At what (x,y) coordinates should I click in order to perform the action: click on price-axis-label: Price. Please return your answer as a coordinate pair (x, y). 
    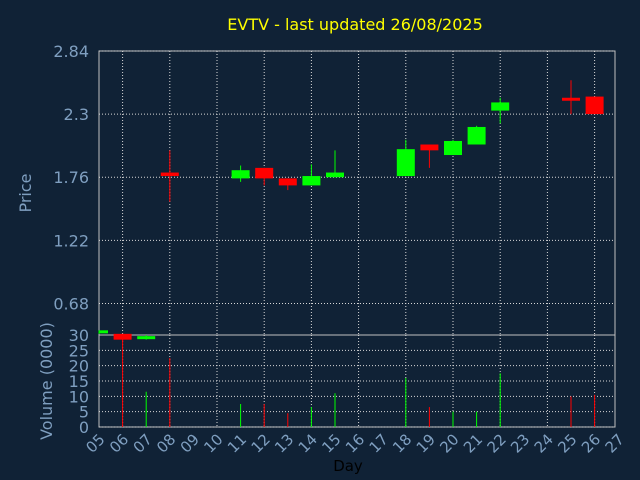
    Looking at the image, I should click on (25, 192).